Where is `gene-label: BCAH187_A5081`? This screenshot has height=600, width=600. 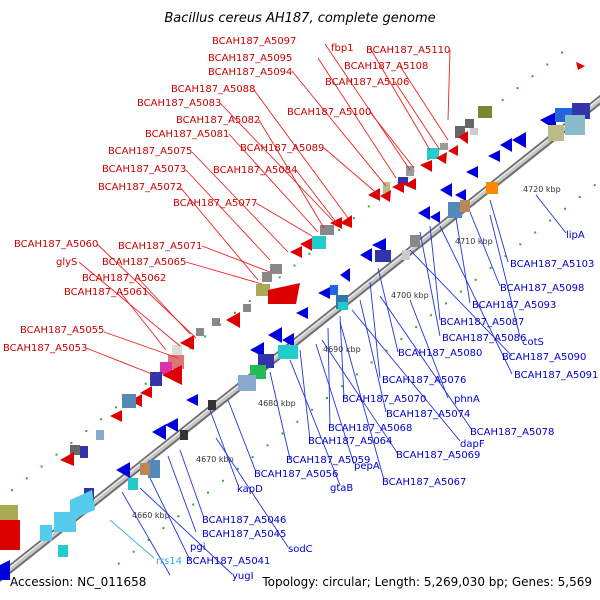 gene-label: BCAH187_A5081 is located at coordinates (187, 134).